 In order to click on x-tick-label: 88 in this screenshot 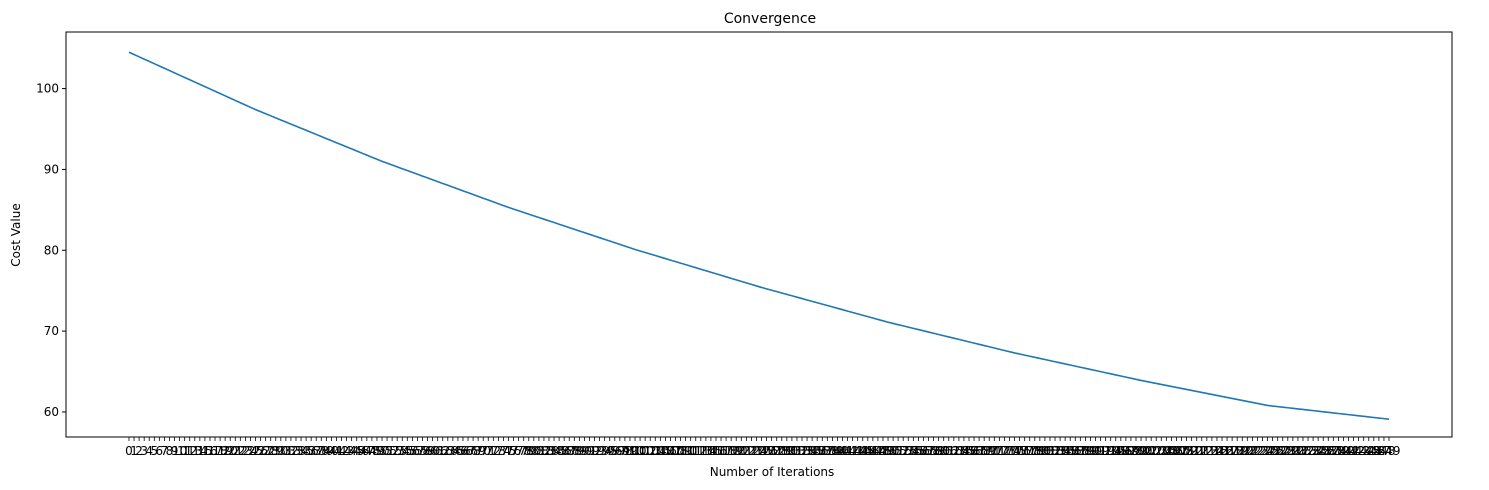, I will do `click(574, 451)`.